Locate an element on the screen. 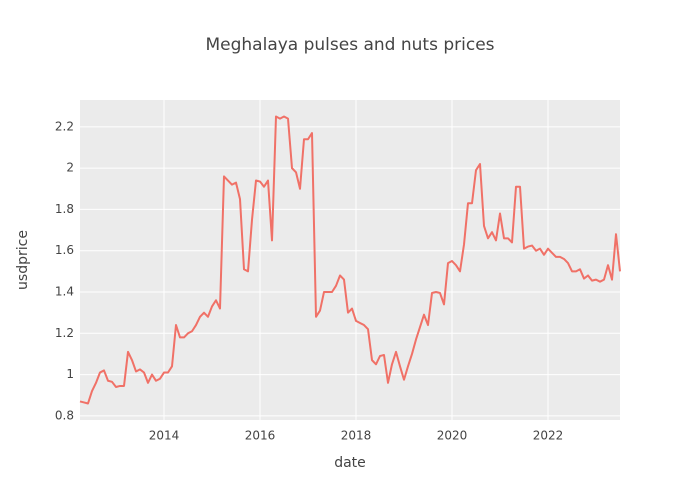 The height and width of the screenshot is (504, 700). y-tick-label: 1 is located at coordinates (70, 374).